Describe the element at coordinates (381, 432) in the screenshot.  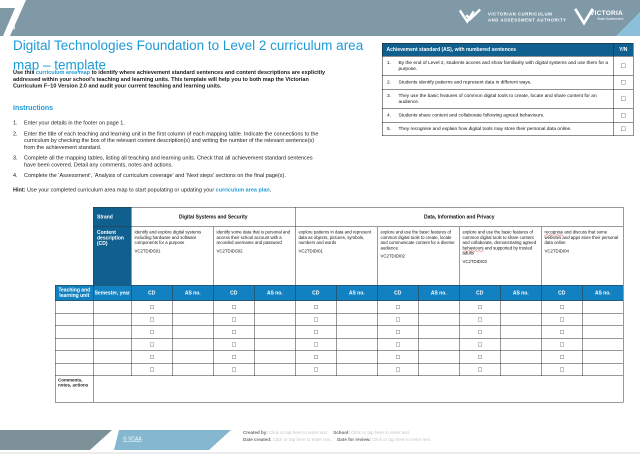
I see `school-field: Click or tap here to enter text.` at that location.